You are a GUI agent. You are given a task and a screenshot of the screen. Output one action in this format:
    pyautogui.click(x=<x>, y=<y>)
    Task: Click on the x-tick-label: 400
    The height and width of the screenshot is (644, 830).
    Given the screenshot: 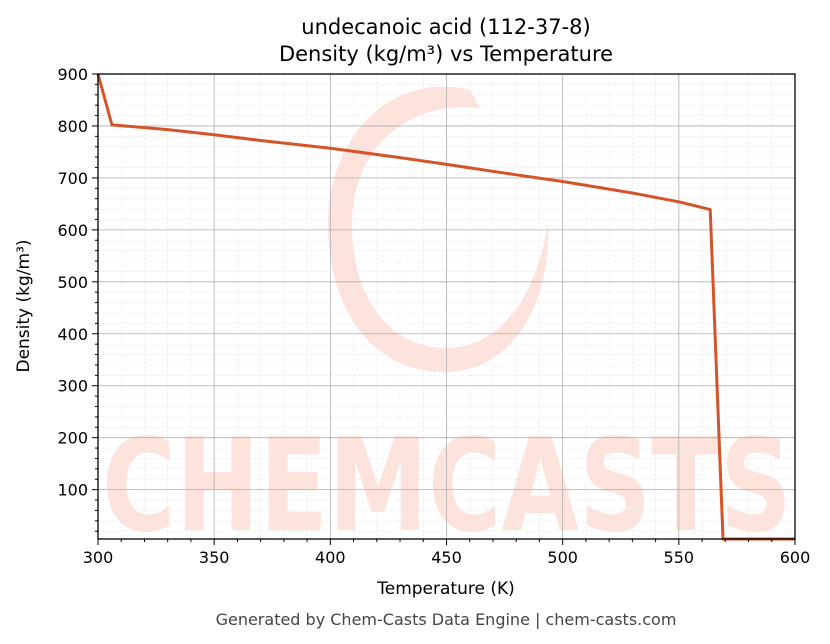 What is the action you would take?
    pyautogui.click(x=330, y=557)
    